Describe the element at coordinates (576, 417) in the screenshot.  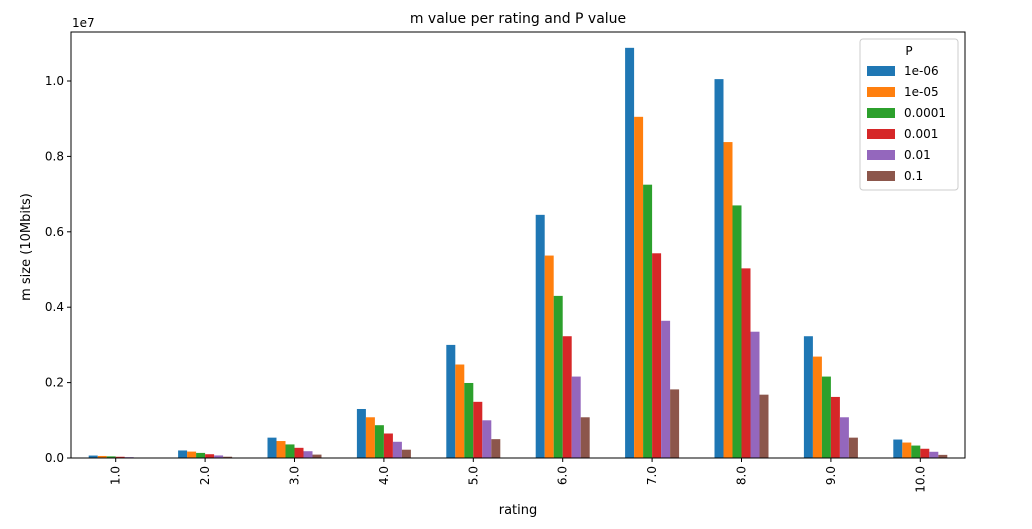
I see `bar-0.01-6.0` at that location.